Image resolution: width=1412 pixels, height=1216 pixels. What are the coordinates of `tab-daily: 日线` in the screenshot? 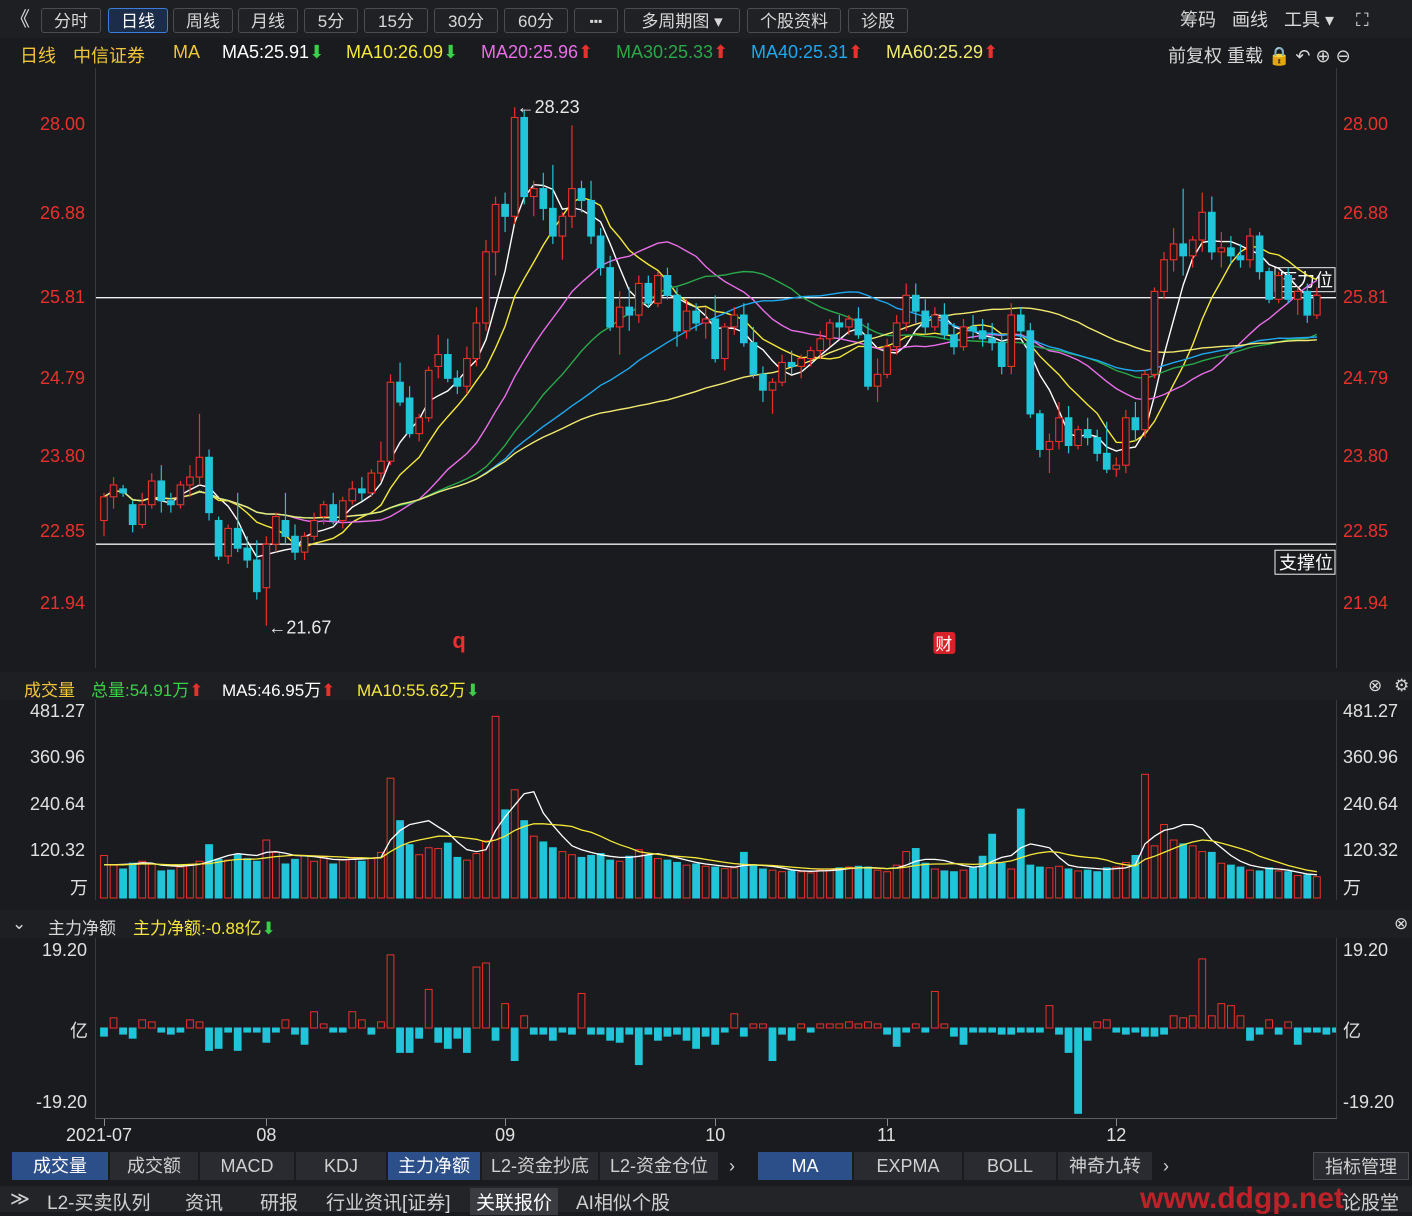 It's located at (138, 20).